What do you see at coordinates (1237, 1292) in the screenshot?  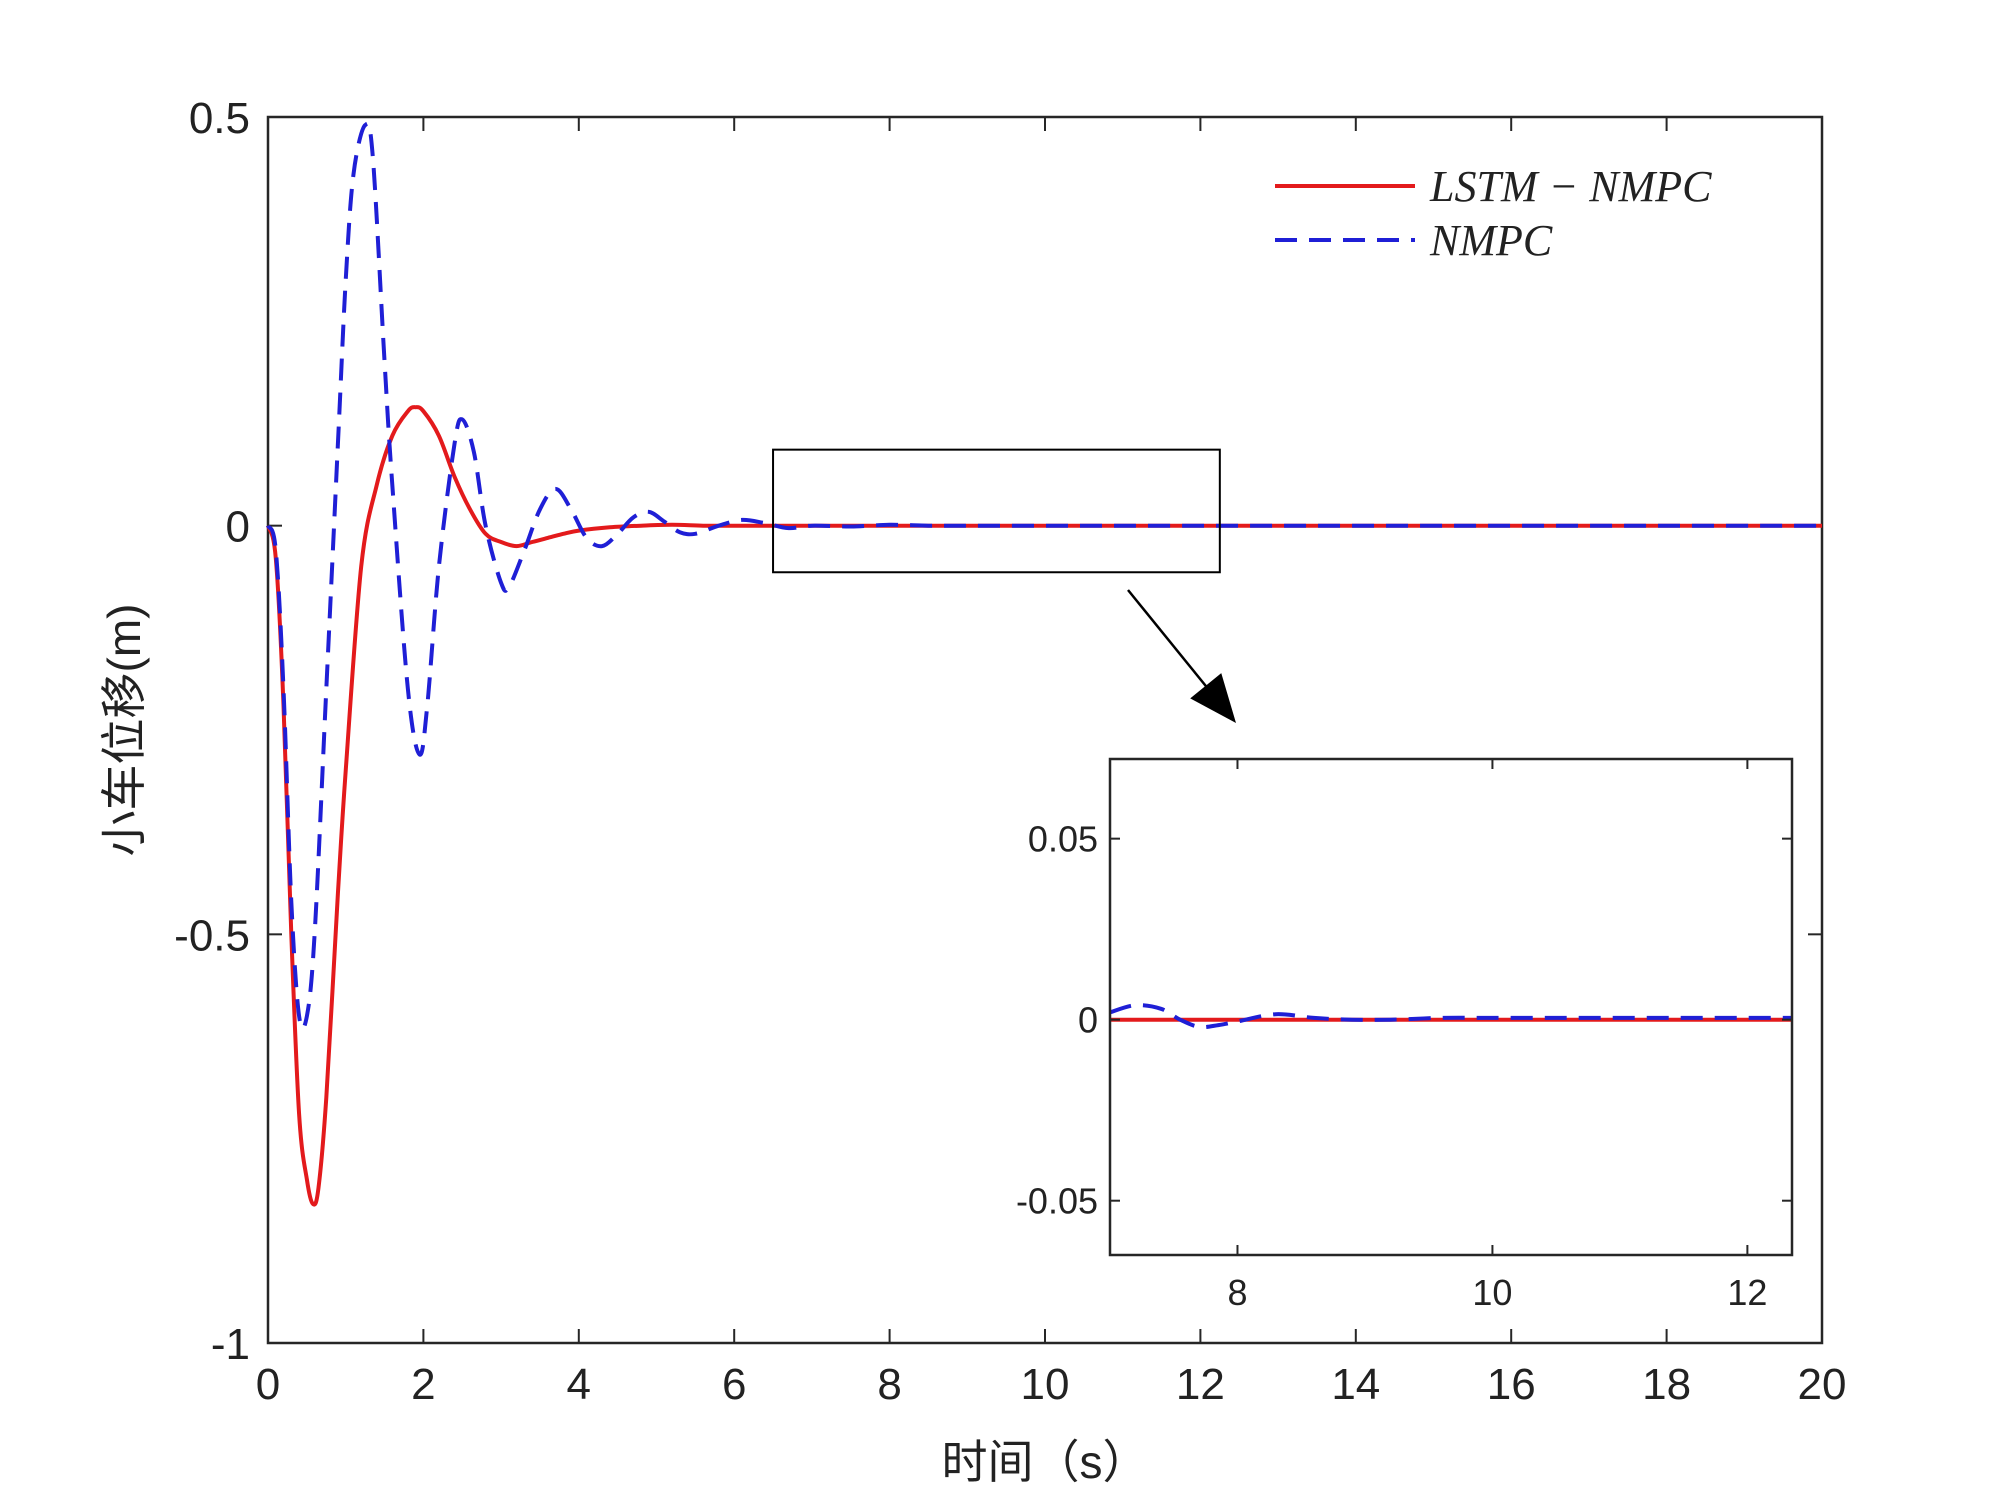 I see `inset-x-tick-label: 8` at bounding box center [1237, 1292].